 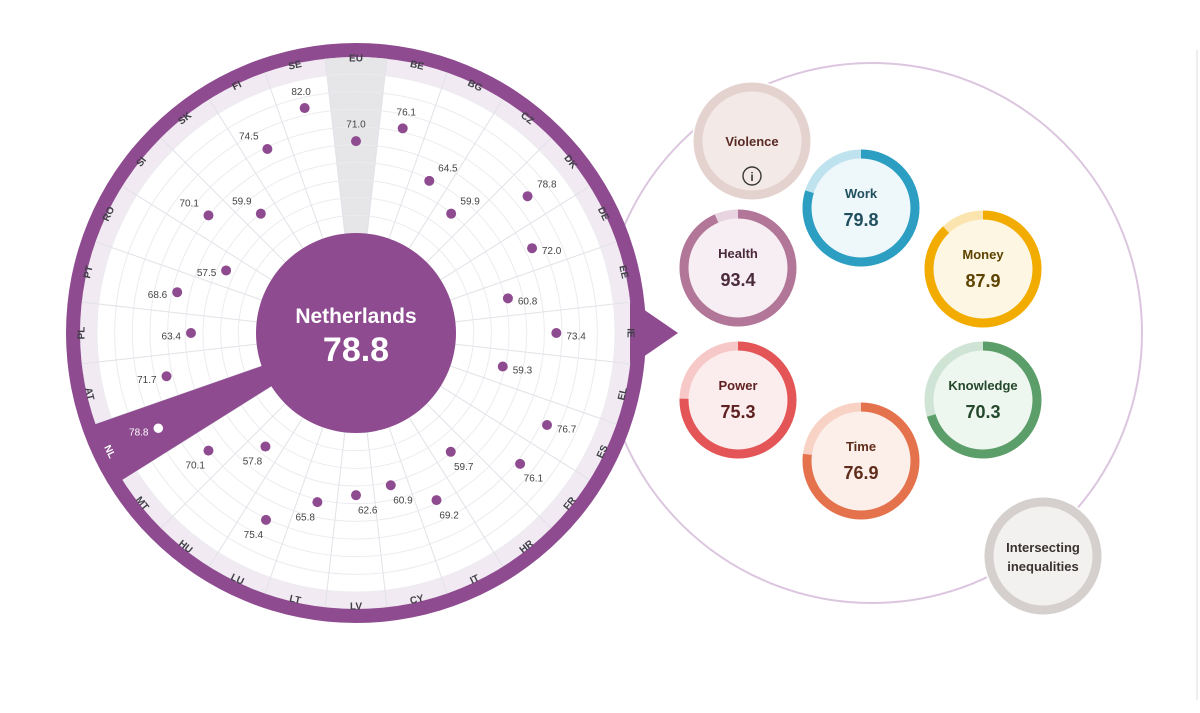 I want to click on domain-name: Violence, so click(x=751, y=141).